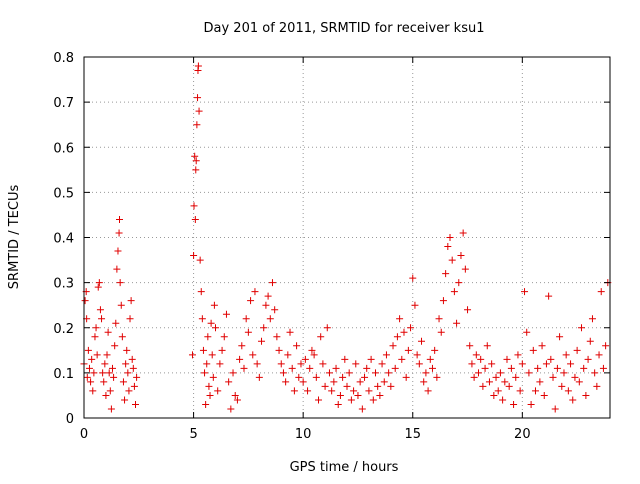  Describe the element at coordinates (63, 239) in the screenshot. I see `y-tick-label: 0.4` at that location.